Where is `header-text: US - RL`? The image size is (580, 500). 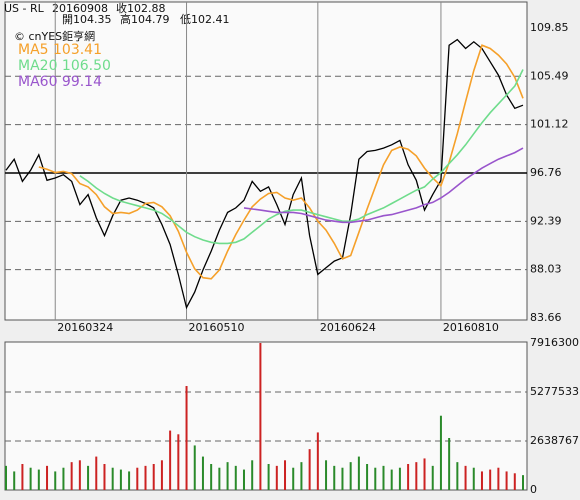
header-text: US - RL is located at coordinates (24, 8).